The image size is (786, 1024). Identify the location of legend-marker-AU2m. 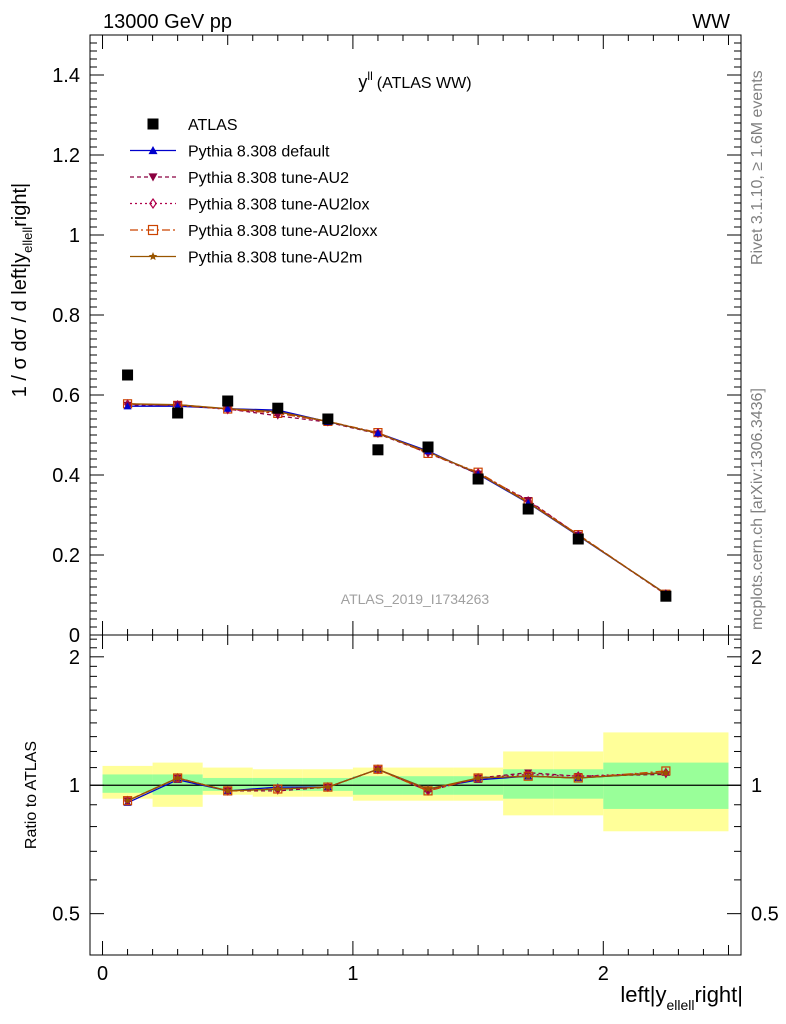
(153, 256).